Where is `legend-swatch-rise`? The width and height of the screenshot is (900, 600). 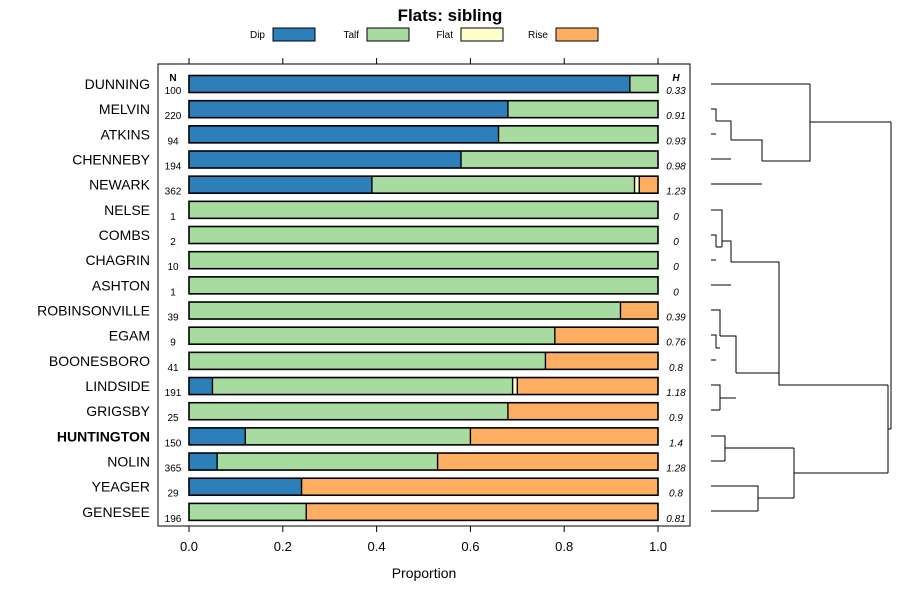 legend-swatch-rise is located at coordinates (577, 34).